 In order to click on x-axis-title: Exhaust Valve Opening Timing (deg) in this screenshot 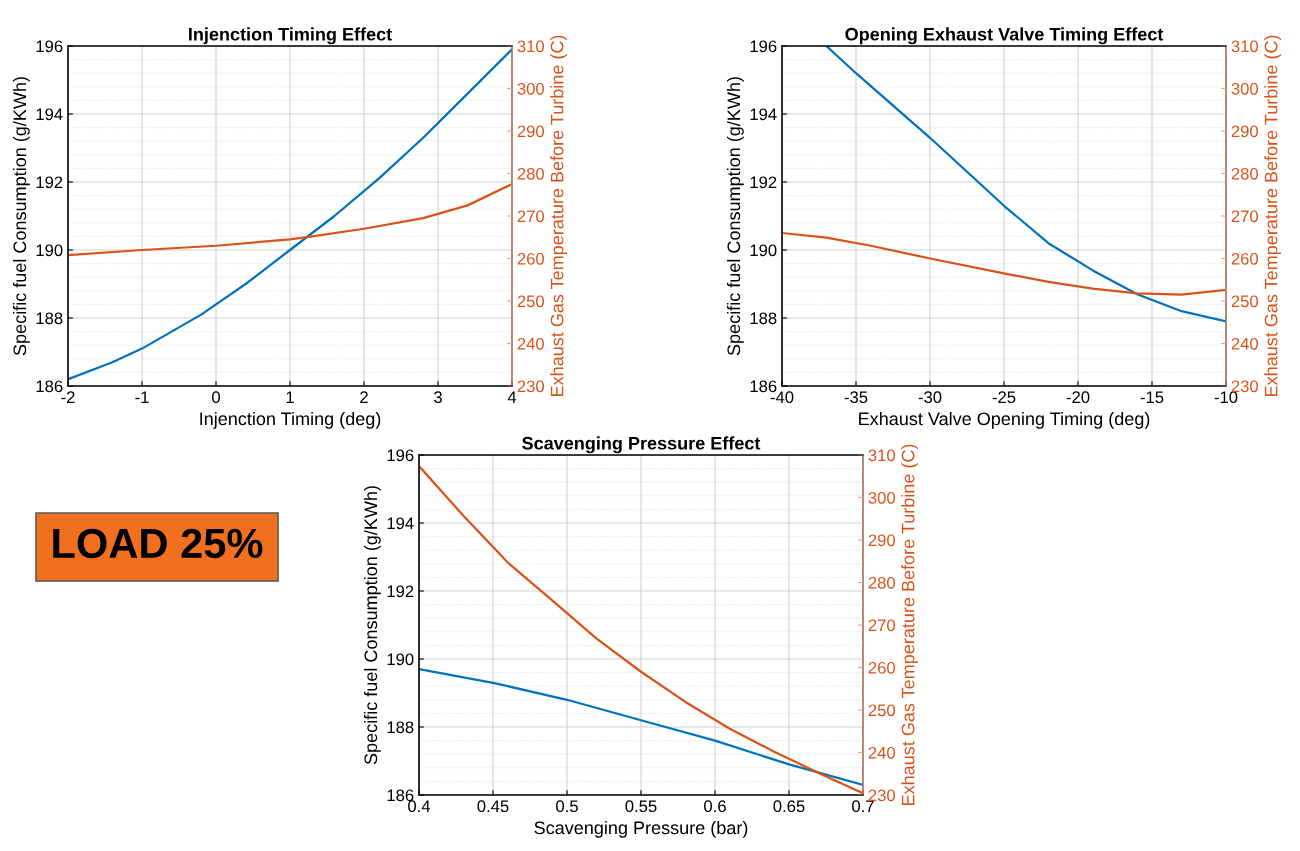, I will do `click(1004, 420)`.